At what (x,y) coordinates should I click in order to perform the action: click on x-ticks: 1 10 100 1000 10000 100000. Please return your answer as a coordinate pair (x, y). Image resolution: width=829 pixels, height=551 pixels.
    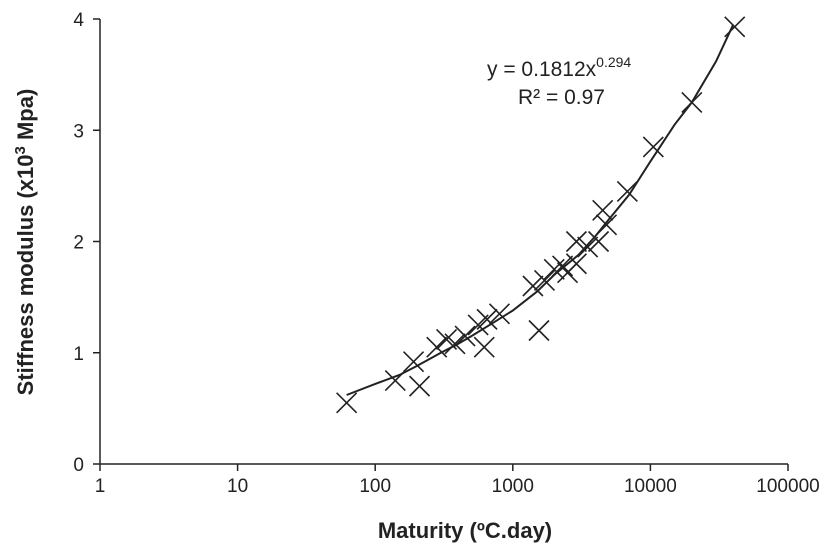
    Looking at the image, I should click on (457, 480).